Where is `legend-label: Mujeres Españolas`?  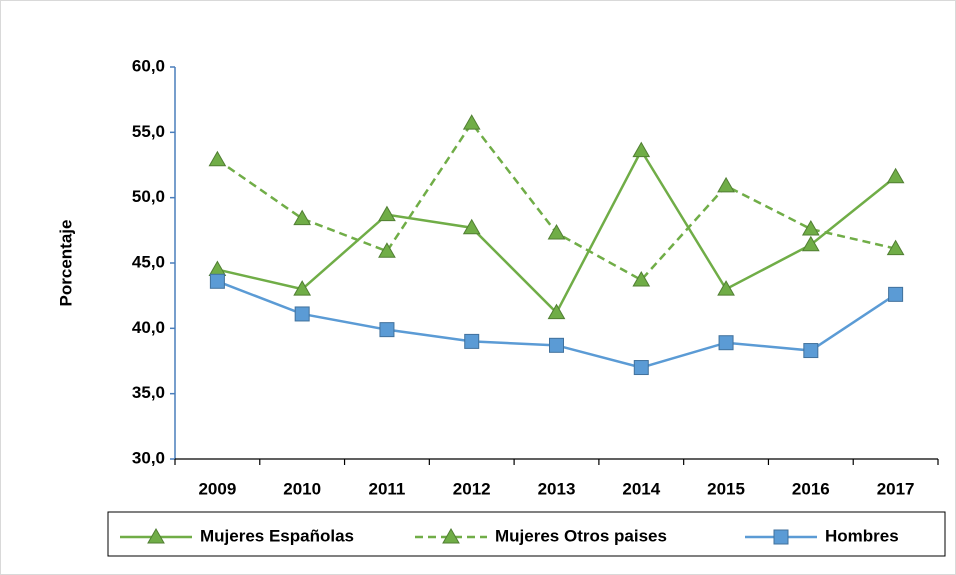 legend-label: Mujeres Españolas is located at coordinates (277, 535).